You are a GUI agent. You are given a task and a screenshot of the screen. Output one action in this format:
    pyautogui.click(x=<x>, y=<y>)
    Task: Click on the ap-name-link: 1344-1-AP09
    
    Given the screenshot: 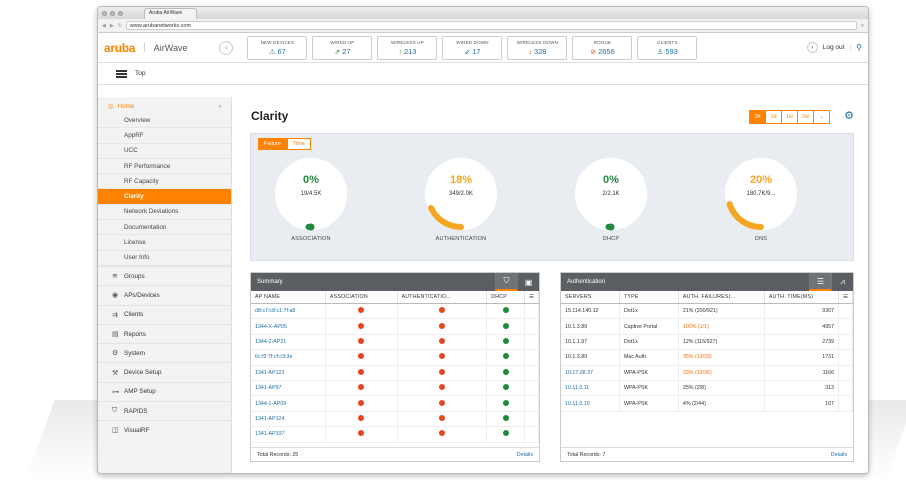 What is the action you would take?
    pyautogui.click(x=288, y=403)
    